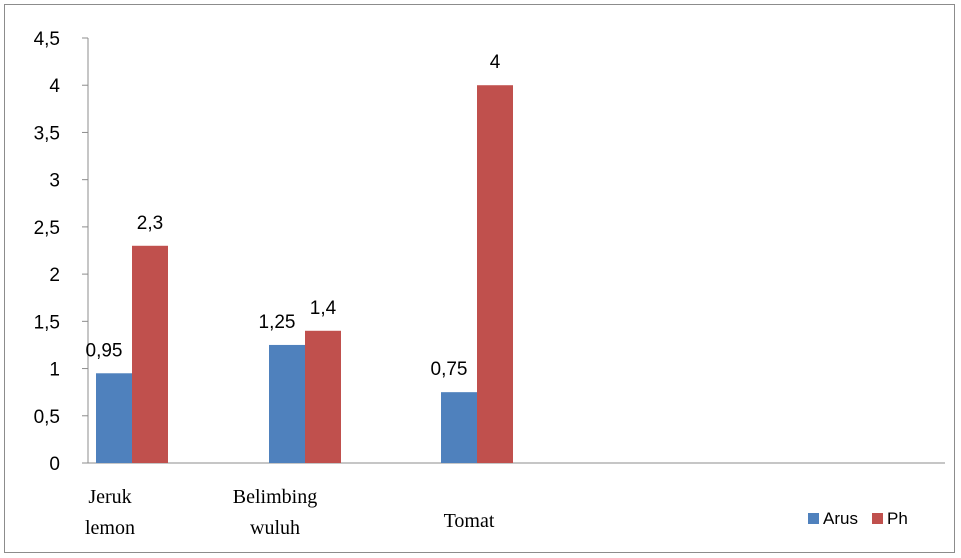  I want to click on data-label: 1,25, so click(277, 322).